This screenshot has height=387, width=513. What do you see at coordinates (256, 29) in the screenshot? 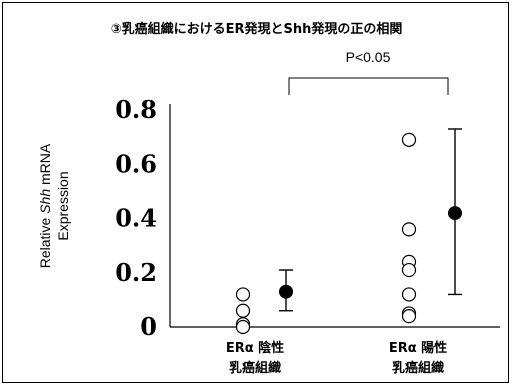
I see `chart-title: ③乳癌組織におけるER発現とShh発現の正の相関` at bounding box center [256, 29].